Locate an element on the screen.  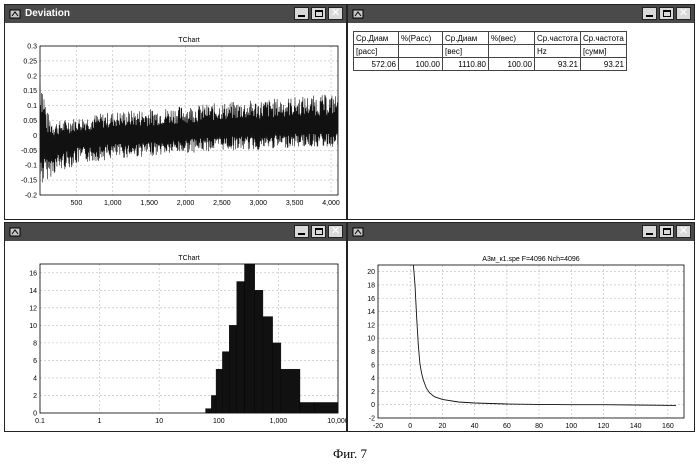
y-tick-label: 0.2 is located at coordinates (32, 76).